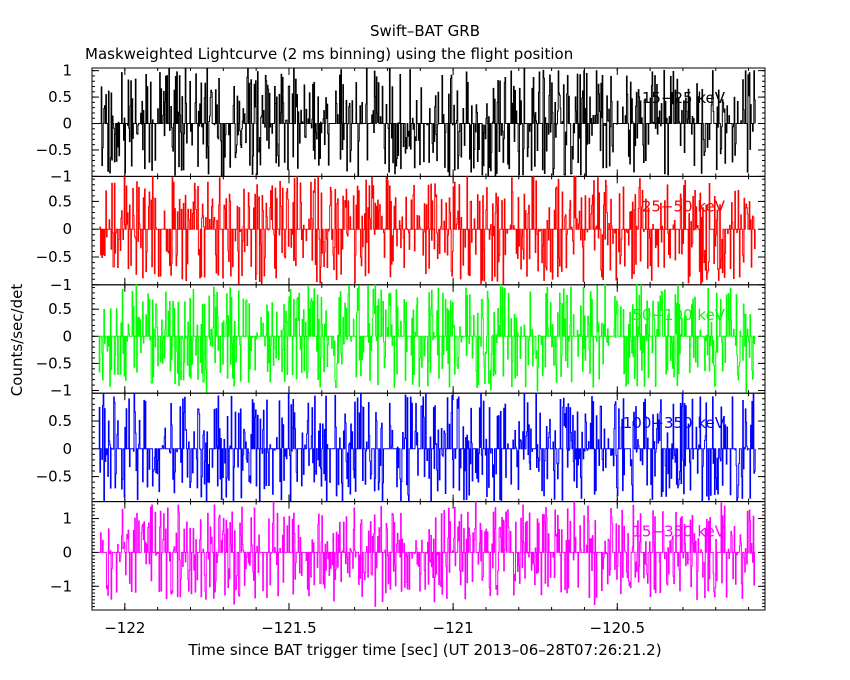 Image resolution: width=850 pixels, height=680 pixels. What do you see at coordinates (425, 31) in the screenshot?
I see `chart-title: Swift–BAT GRB` at bounding box center [425, 31].